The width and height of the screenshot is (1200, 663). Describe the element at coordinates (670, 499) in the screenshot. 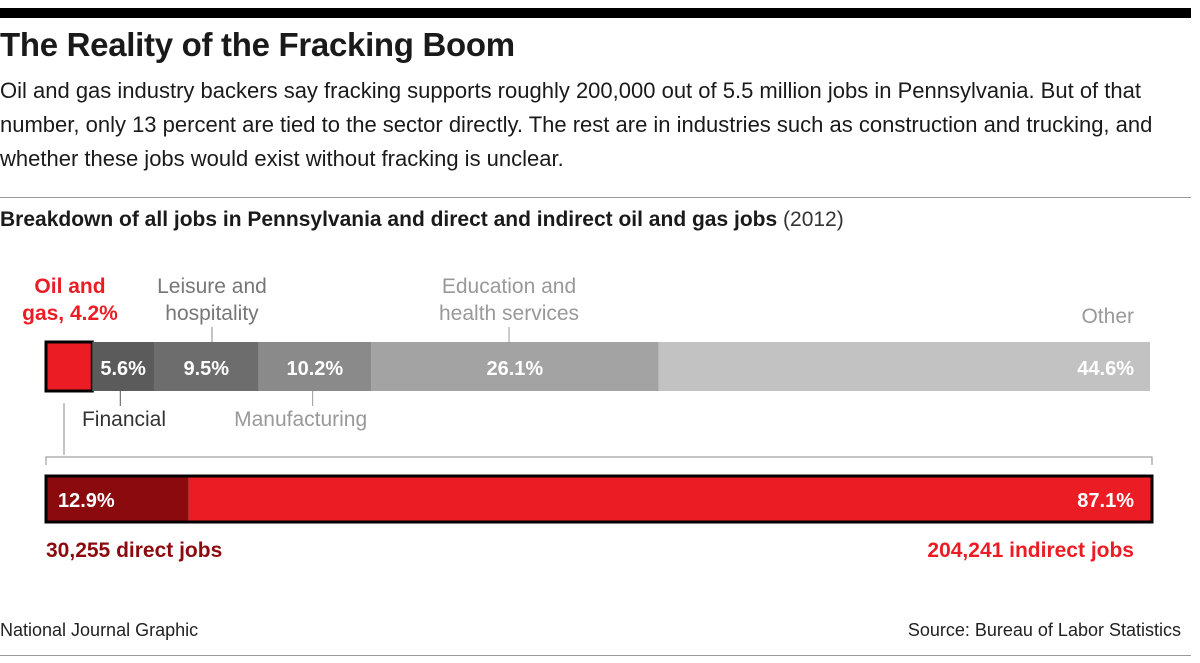

I see `bar-segment-204-241-indirect-jobs` at that location.